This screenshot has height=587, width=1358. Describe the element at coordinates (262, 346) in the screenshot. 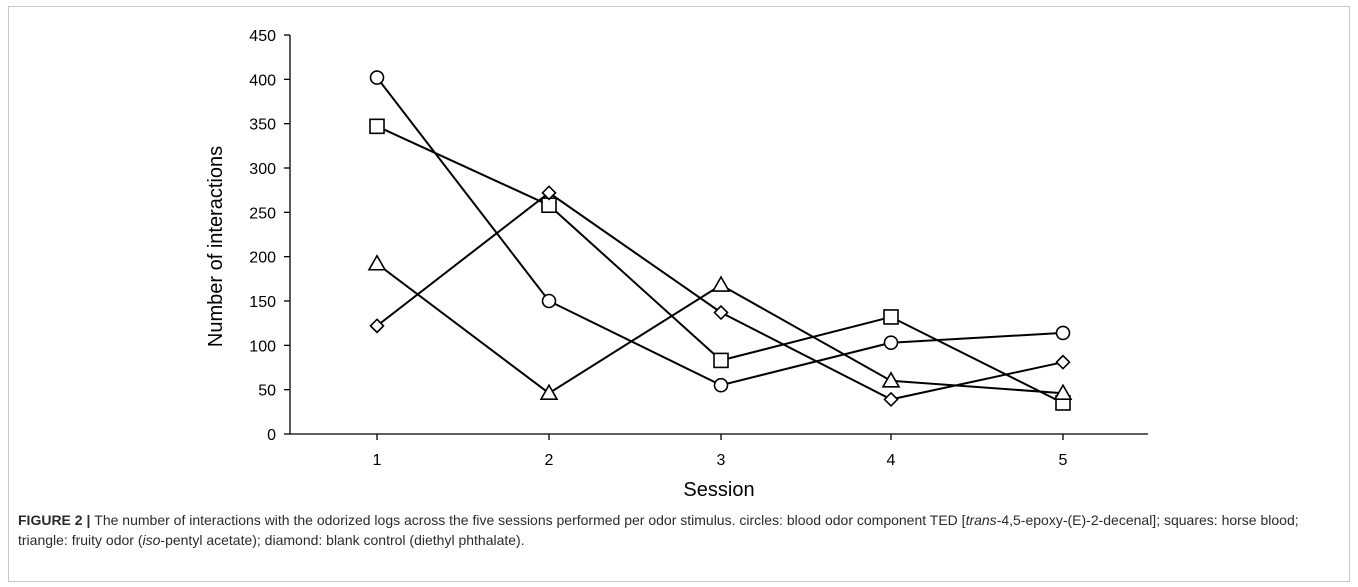

I see `y-tick-label: 100` at that location.